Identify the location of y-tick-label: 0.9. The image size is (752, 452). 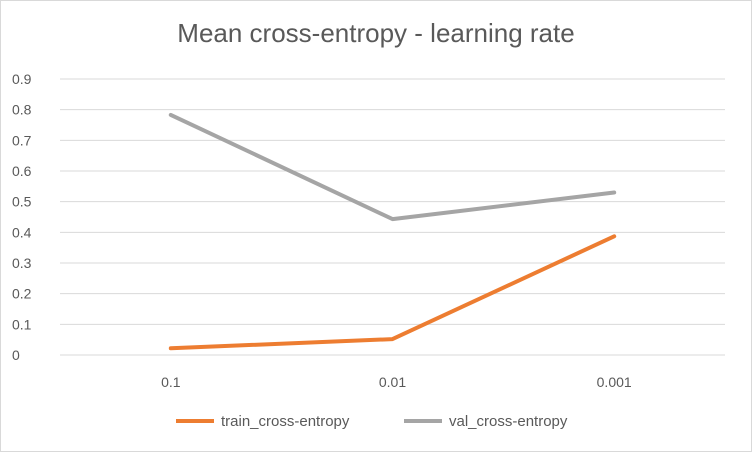
(22, 79).